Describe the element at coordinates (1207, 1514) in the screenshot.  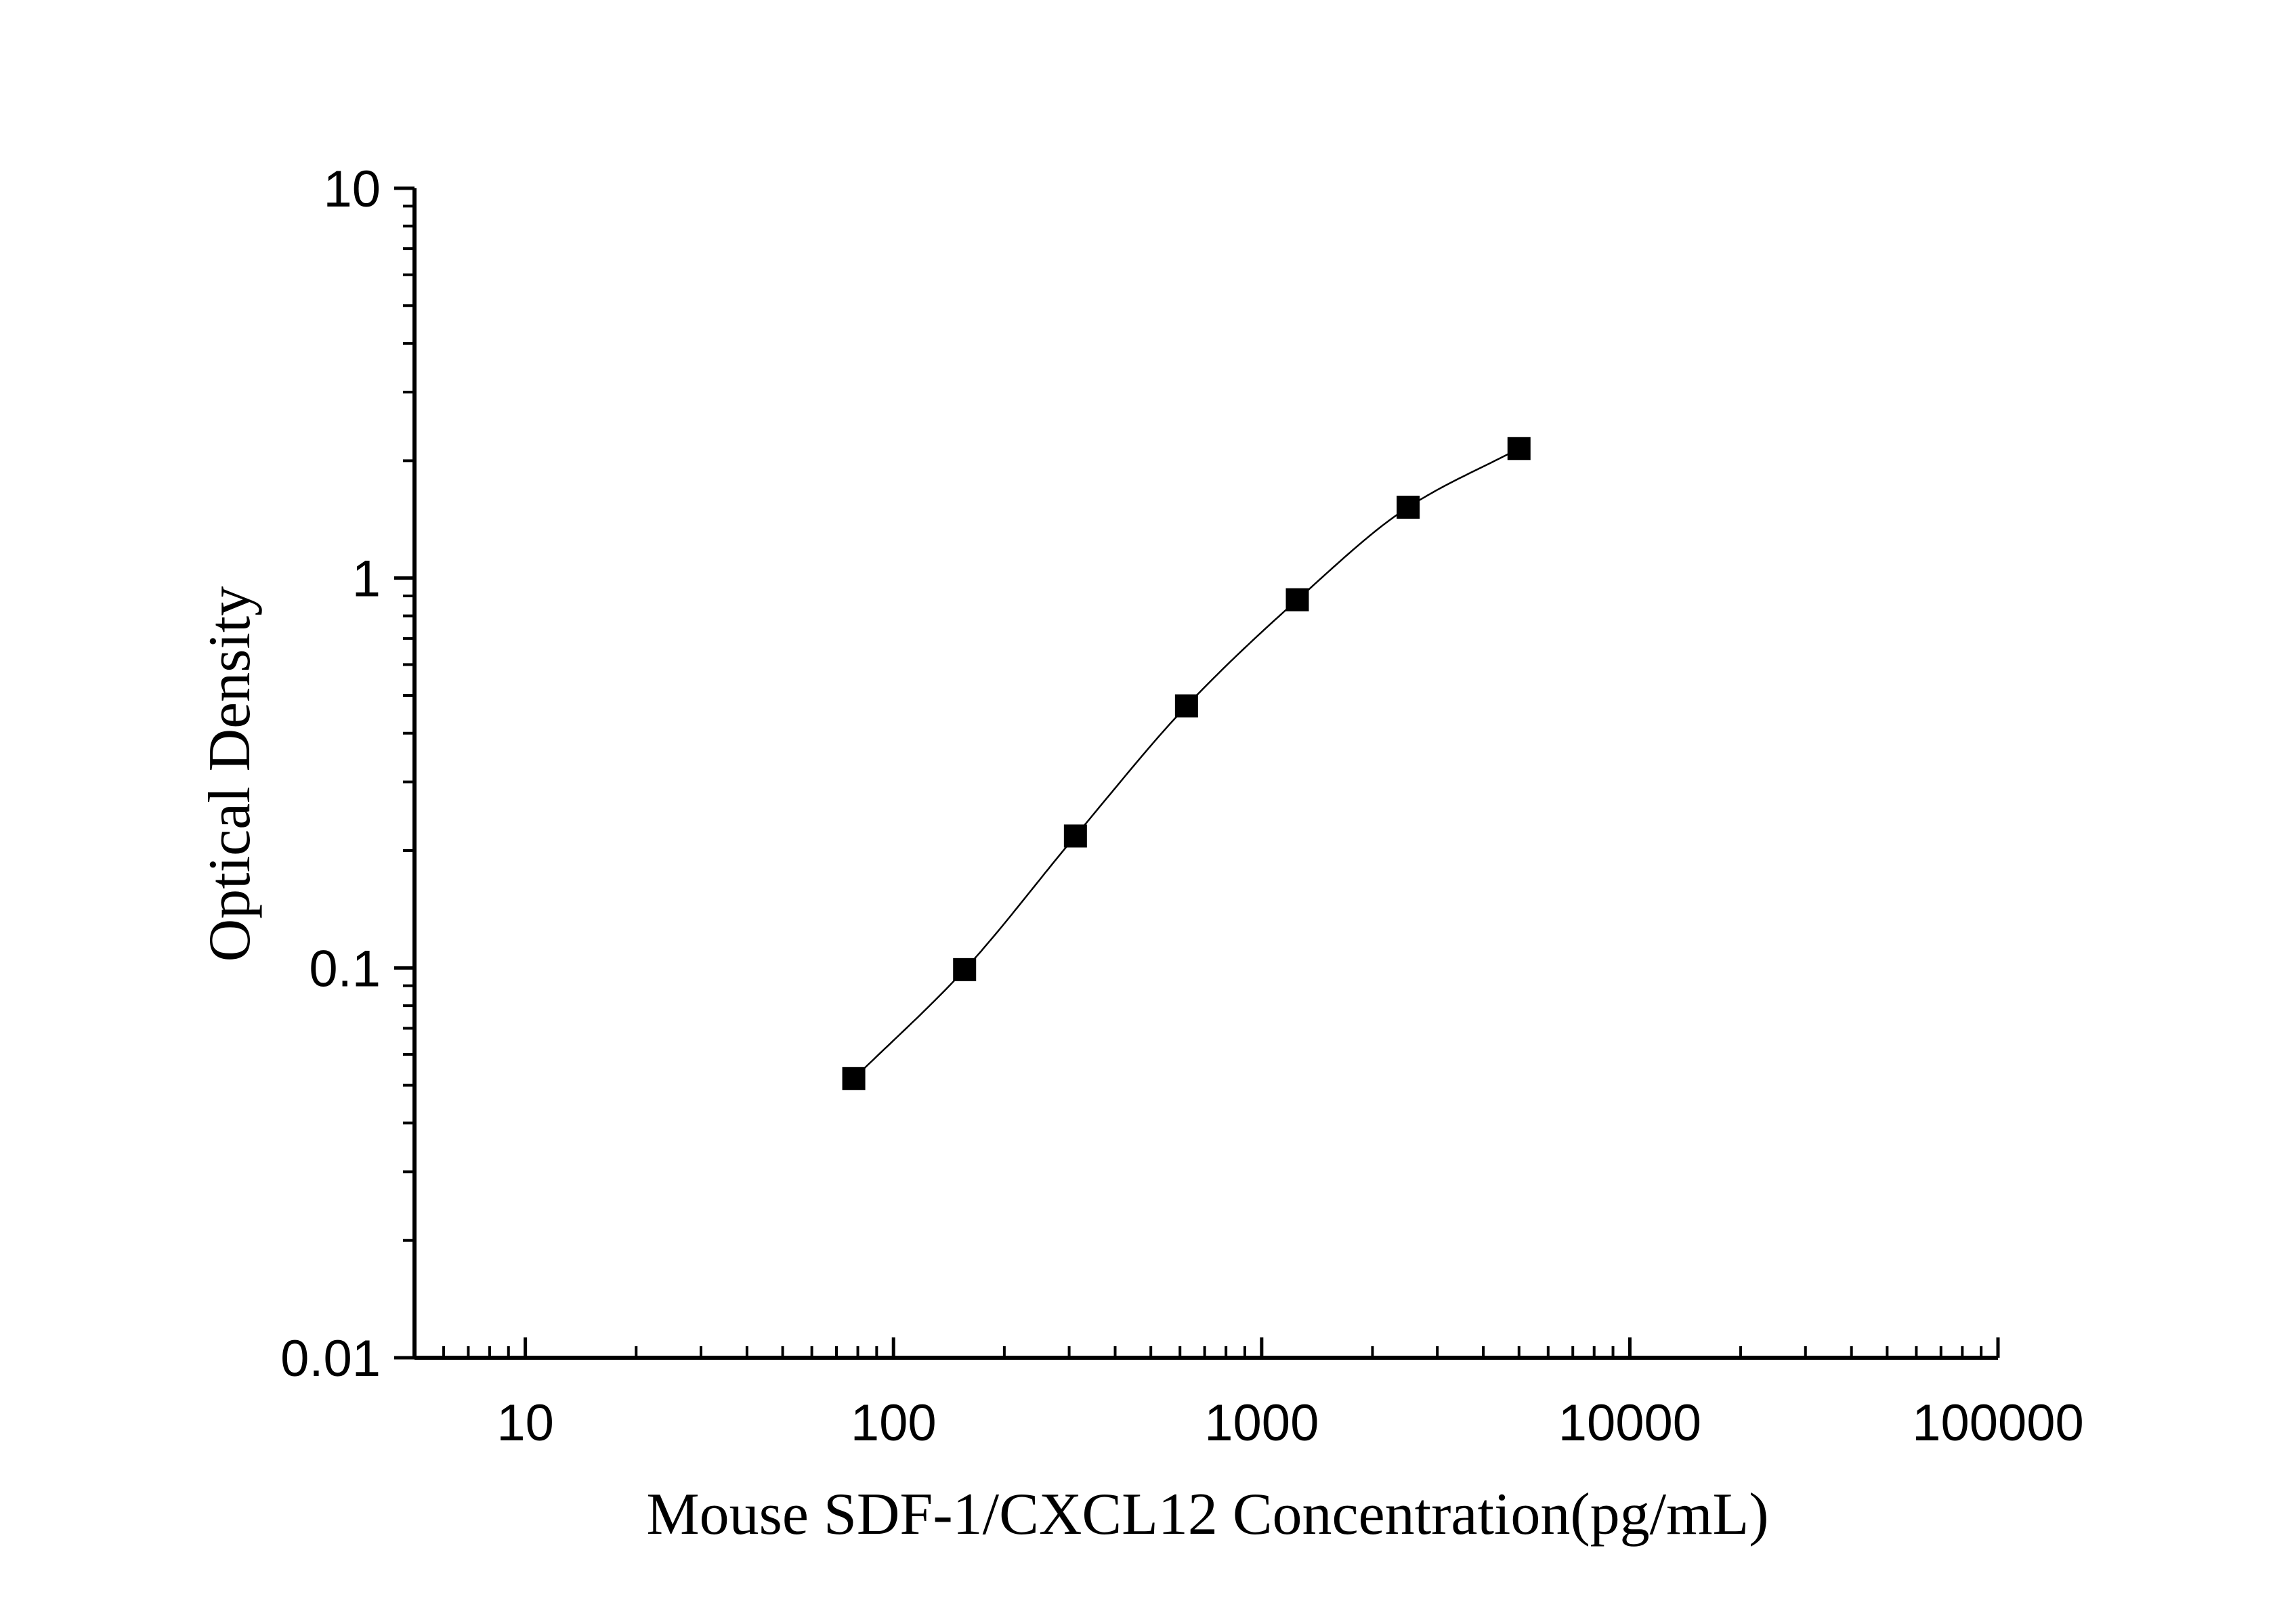
I see `x-axis-title: Mouse SDF-1/CXCL12 Concentration(pg/mL)` at that location.